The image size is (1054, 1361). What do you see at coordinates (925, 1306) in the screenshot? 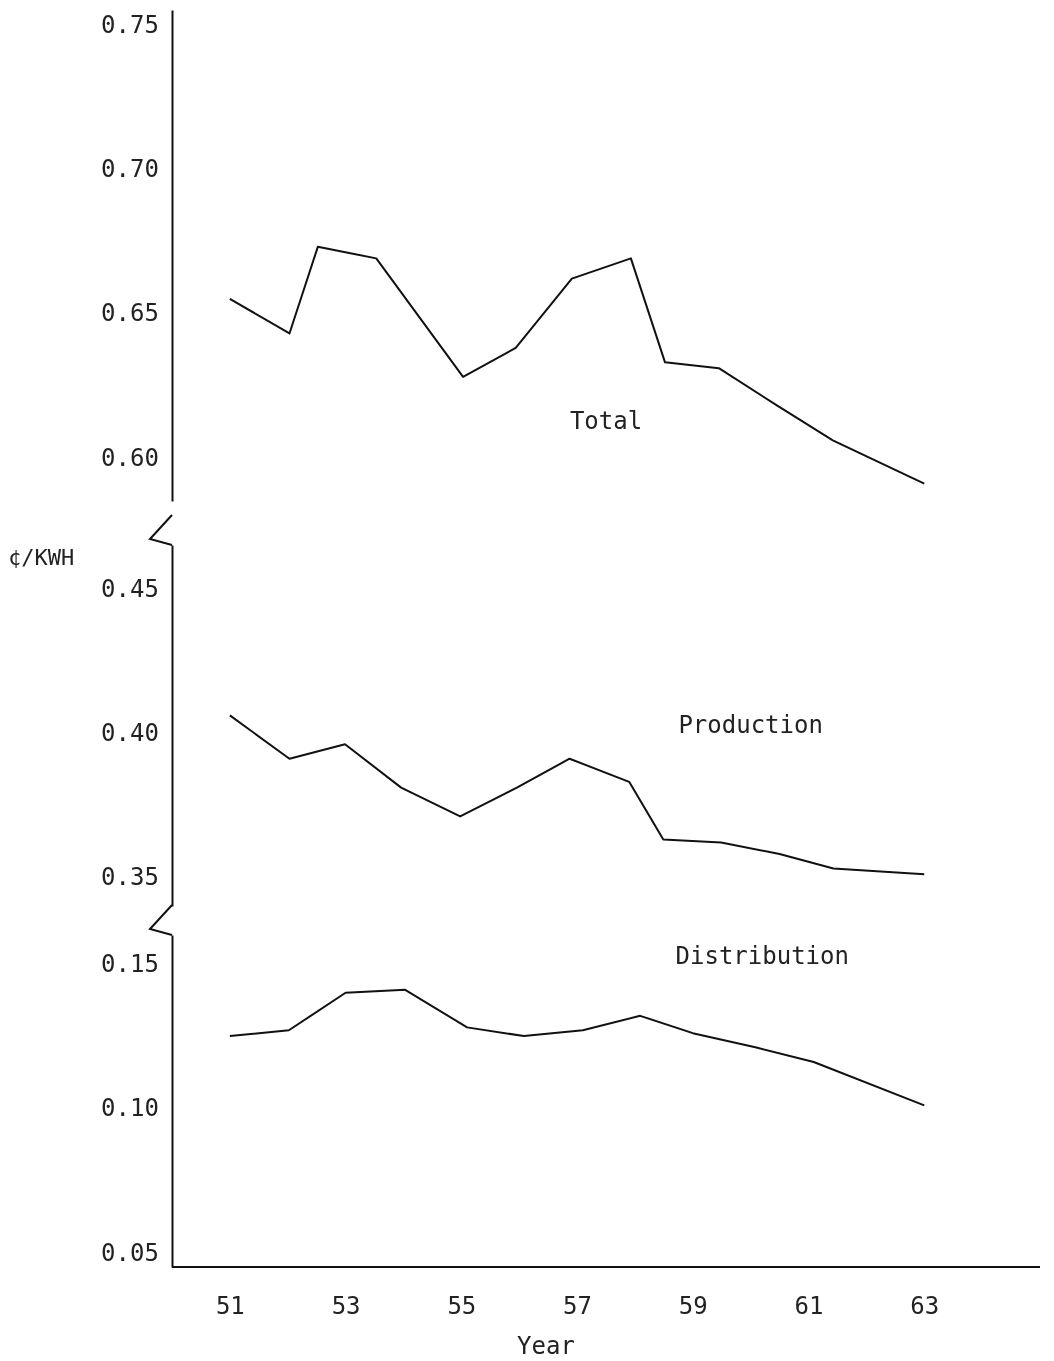
I see `x-tick-label: 63` at bounding box center [925, 1306].